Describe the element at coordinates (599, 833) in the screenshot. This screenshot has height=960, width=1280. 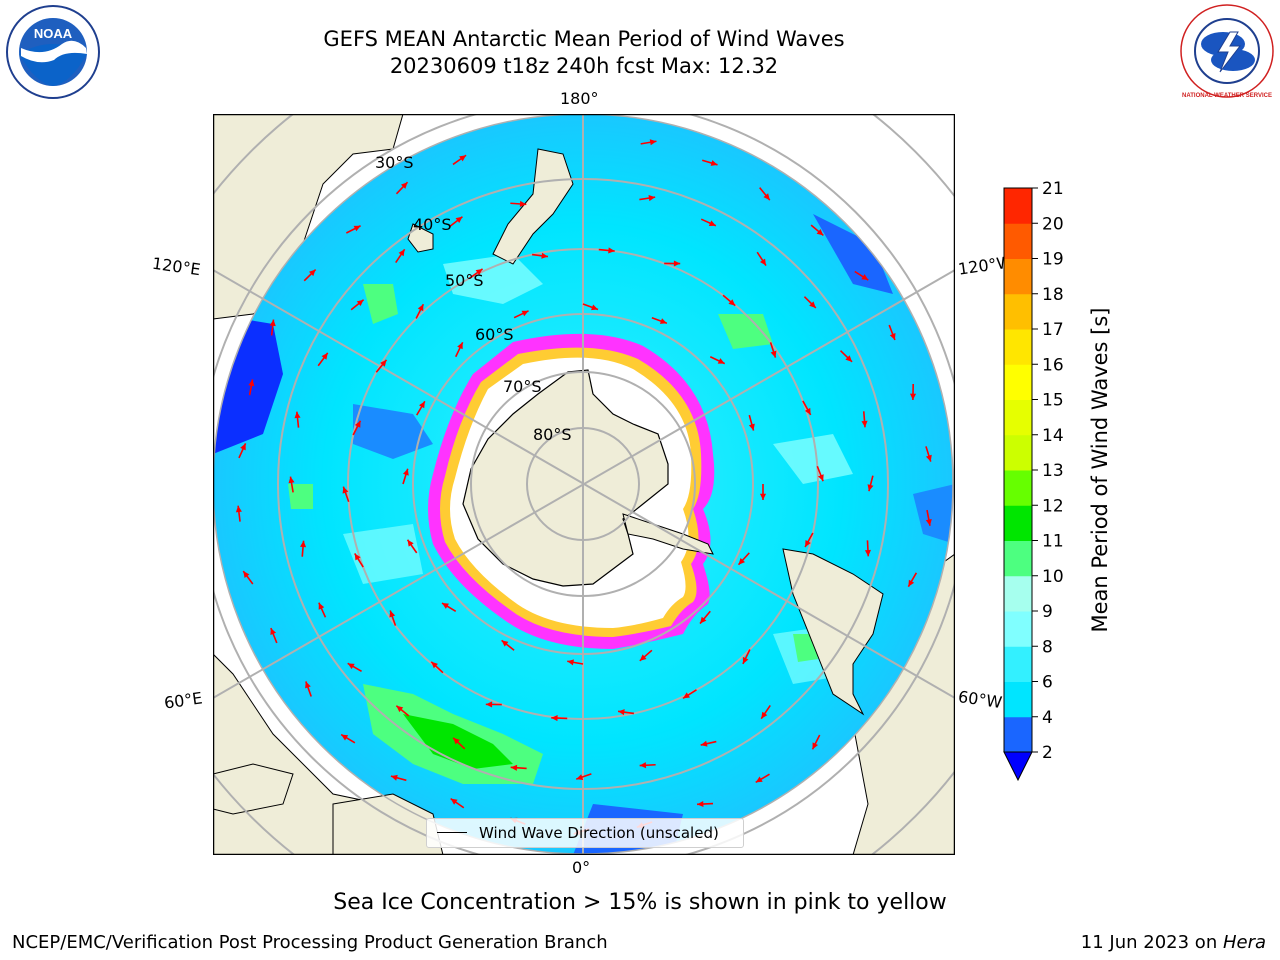
I see `legend-label: Wind Wave Direction (unscaled)` at that location.